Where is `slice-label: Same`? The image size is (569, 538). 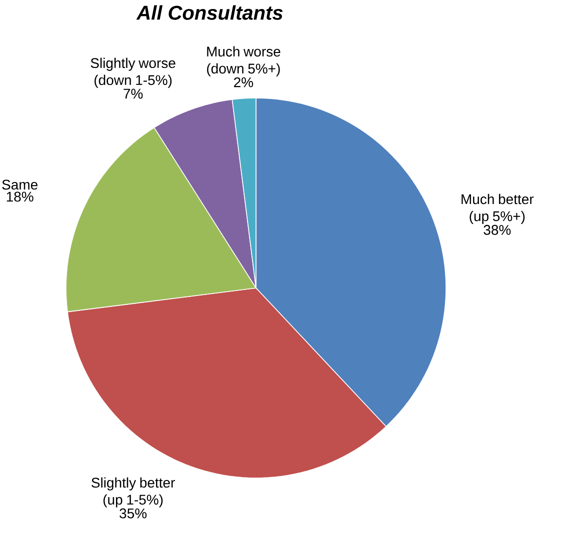 slice-label: Same is located at coordinates (20, 185).